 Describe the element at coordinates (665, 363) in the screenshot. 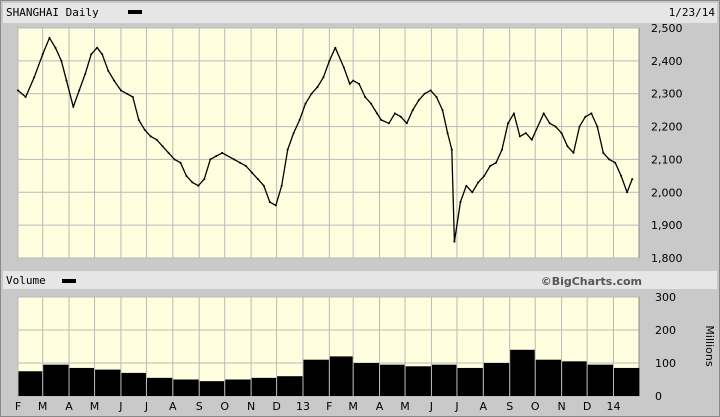

I see `volume-y-tick-label: 100` at that location.